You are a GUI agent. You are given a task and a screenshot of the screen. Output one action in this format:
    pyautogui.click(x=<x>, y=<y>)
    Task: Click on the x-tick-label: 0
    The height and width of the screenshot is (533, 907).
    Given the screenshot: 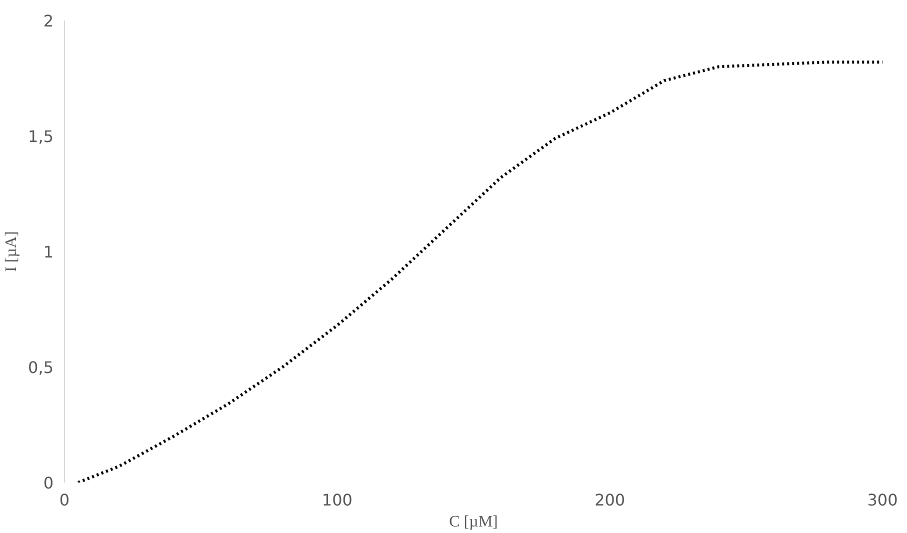 What is the action you would take?
    pyautogui.click(x=64, y=500)
    